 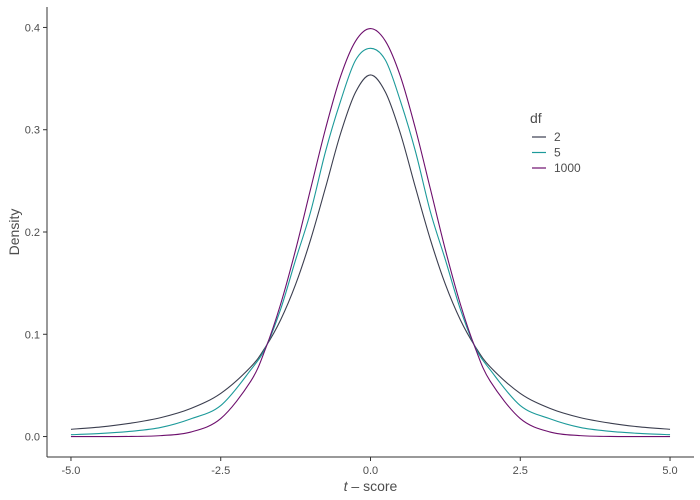 I want to click on x-tick-label: -2.5, so click(x=220, y=471).